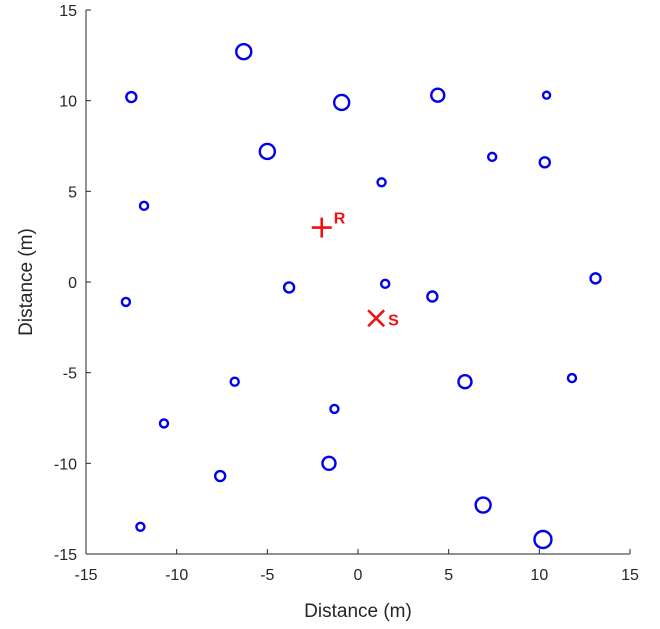 This screenshot has width=660, height=629. Describe the element at coordinates (448, 575) in the screenshot. I see `x-tick-label: 5` at that location.